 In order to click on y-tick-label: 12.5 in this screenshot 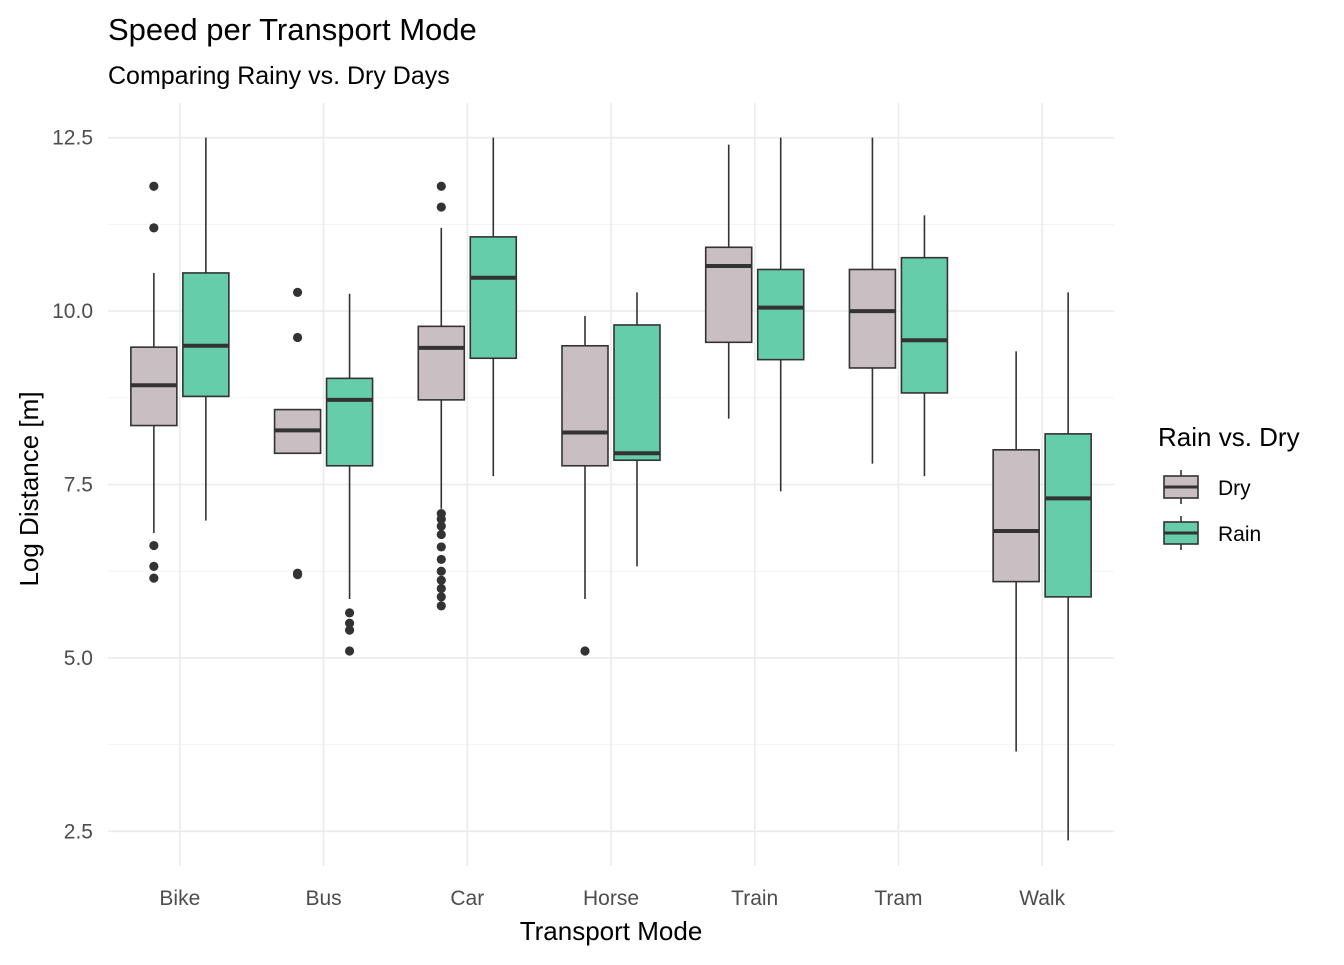, I will do `click(72, 138)`.